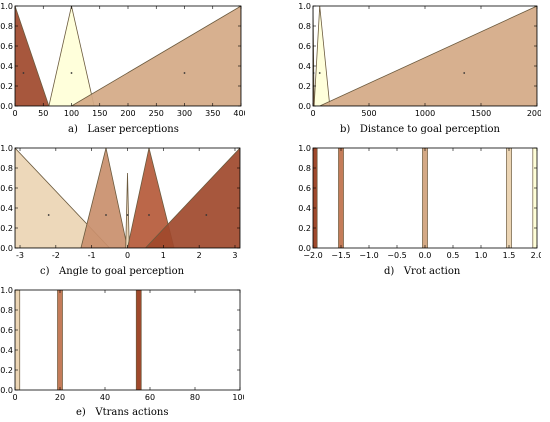 The image size is (550, 422). What do you see at coordinates (156, 113) in the screenshot?
I see `x-tick-label: 250` at bounding box center [156, 113].